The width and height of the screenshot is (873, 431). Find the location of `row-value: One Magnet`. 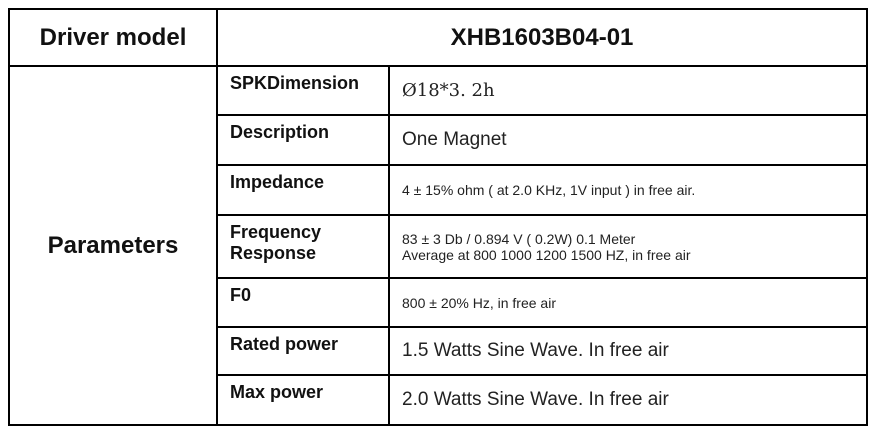

row-value: One Magnet is located at coordinates (628, 140).